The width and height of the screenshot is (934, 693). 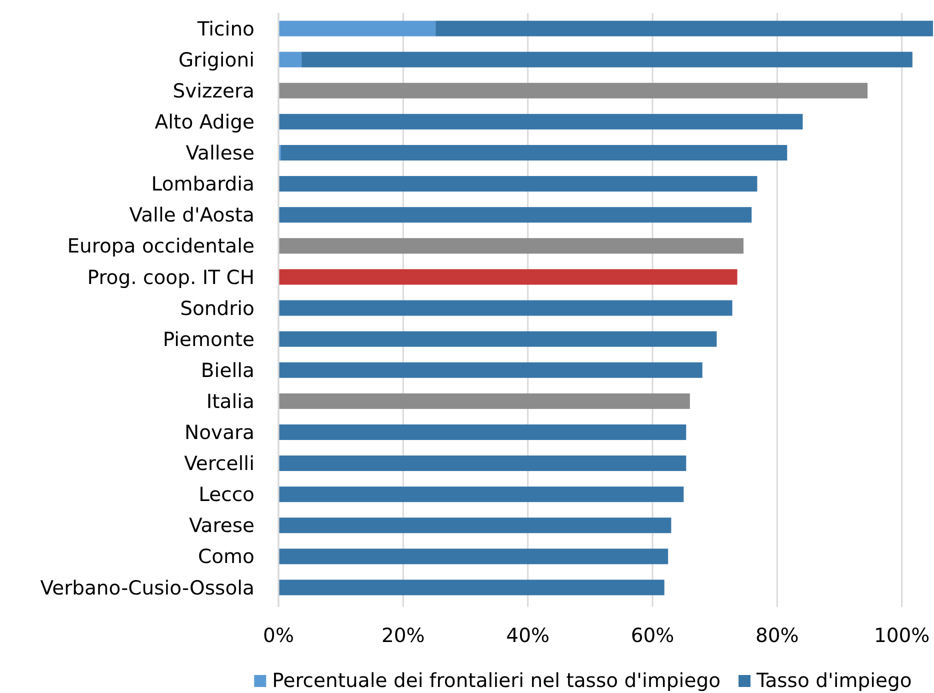 I want to click on y-tick-label: Novara, so click(x=219, y=432).